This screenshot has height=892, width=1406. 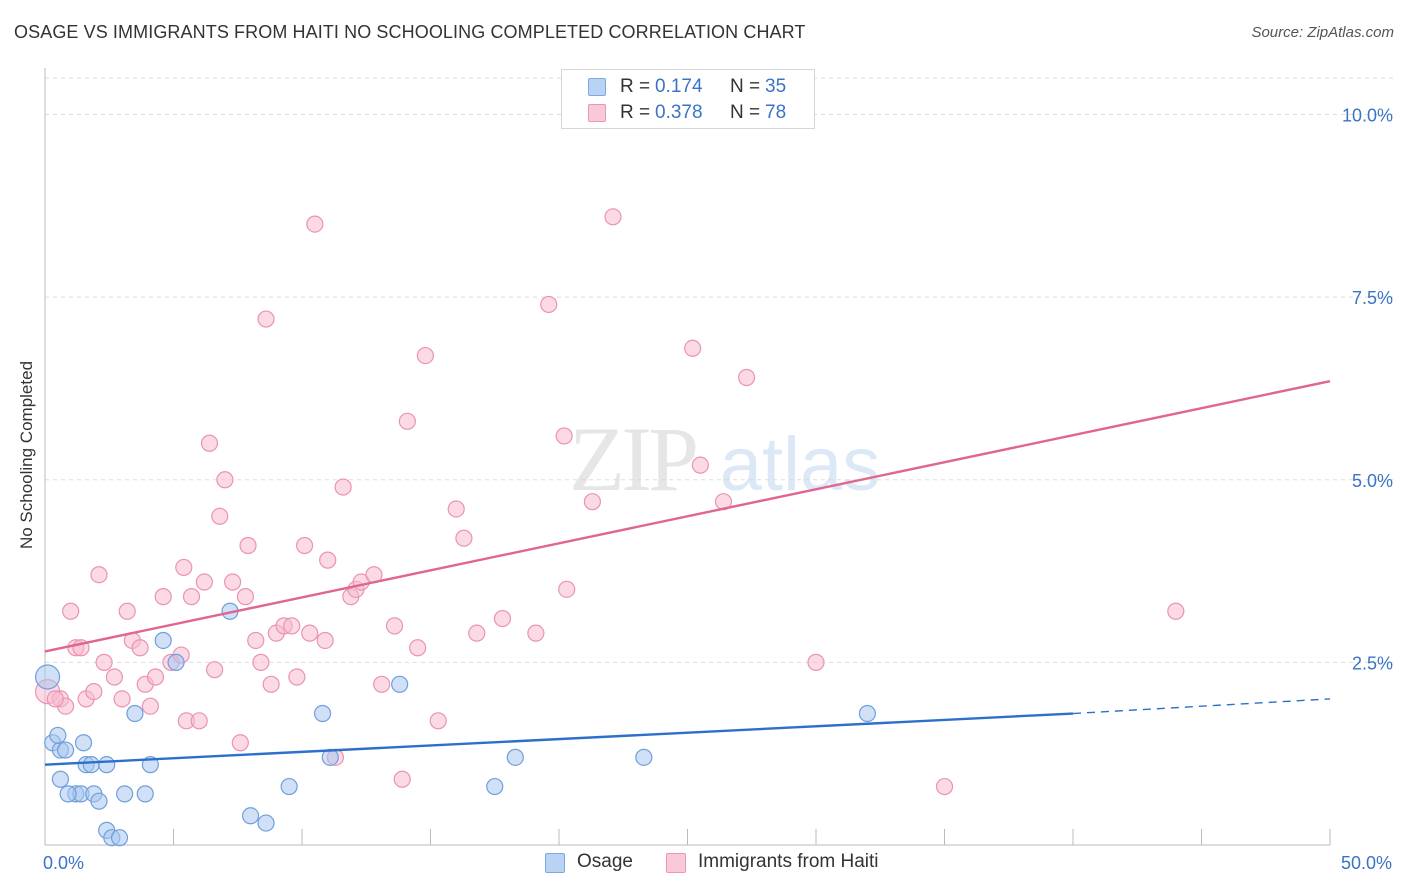 I want to click on stats-legend: R = 0.174 N = 35 R = 0.378 N = 78, so click(x=688, y=99).